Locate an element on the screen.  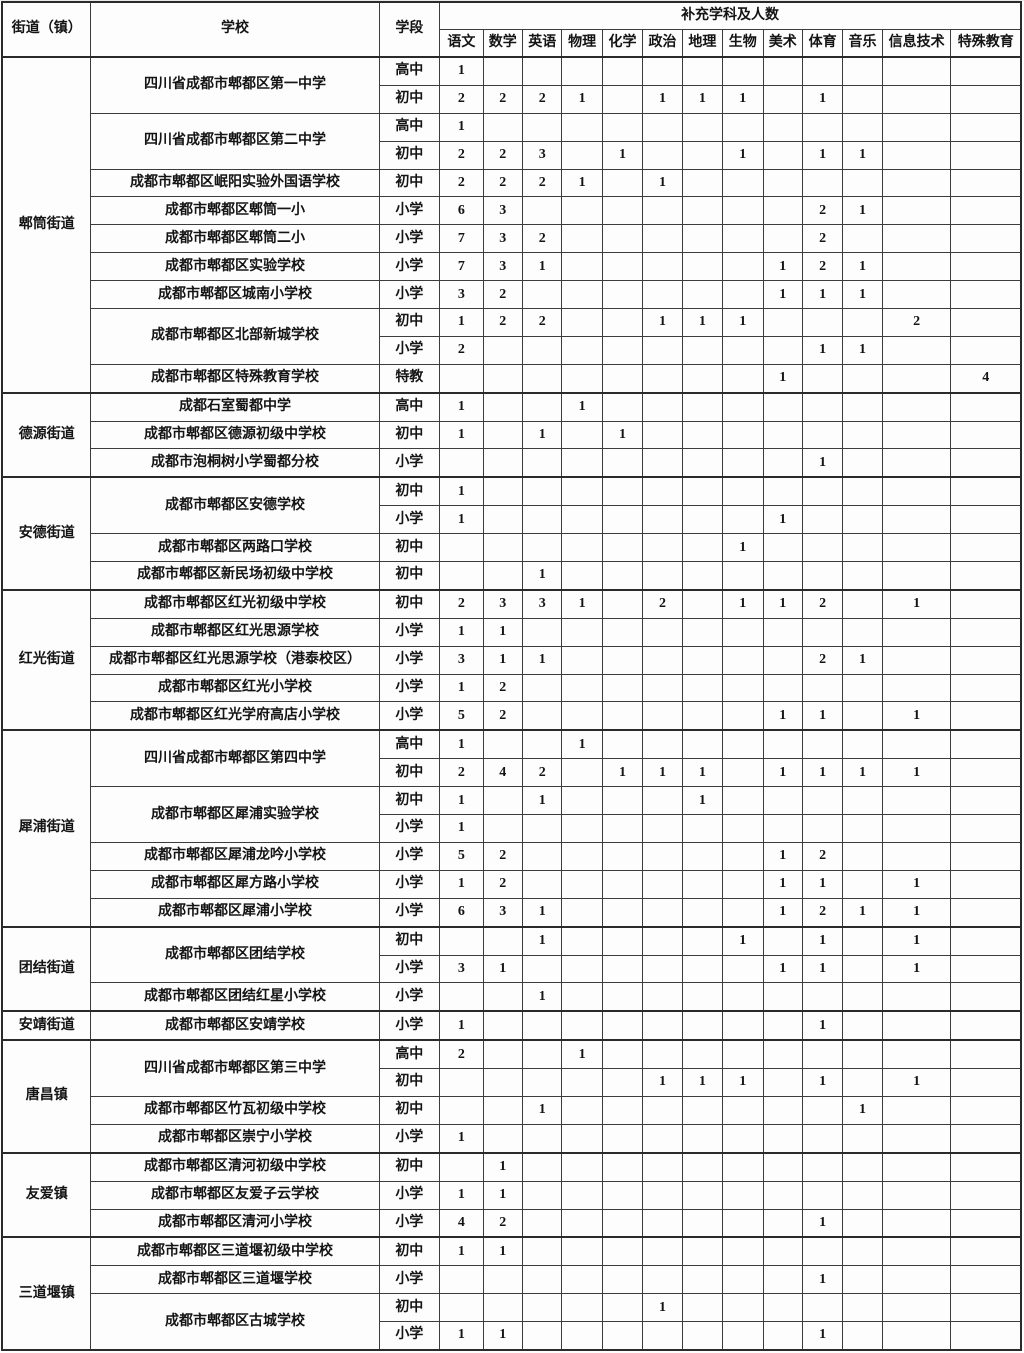
table-row: 成都市郫都区北部新城学校 初中 1 2 2 1 1 1 2 is located at coordinates (512, 336).